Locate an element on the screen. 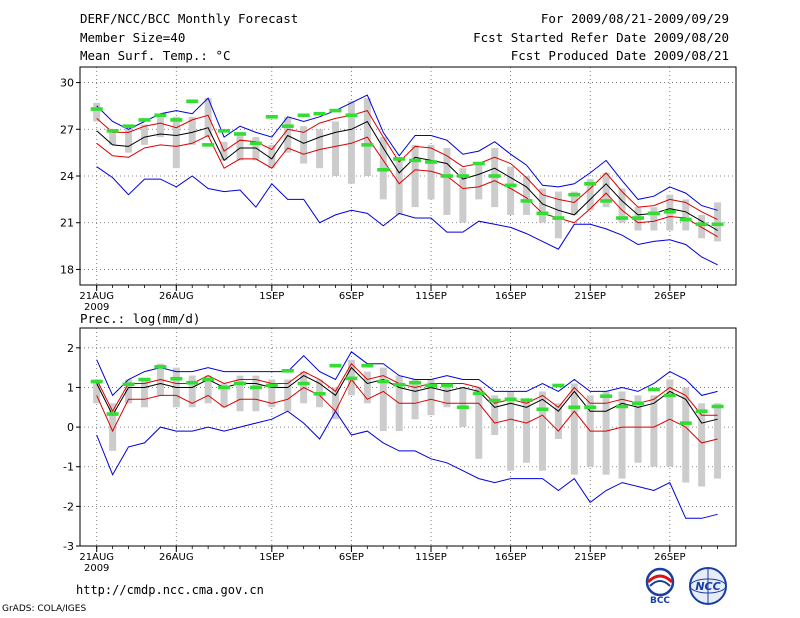  x-tick-label: 11SEP is located at coordinates (430, 557).